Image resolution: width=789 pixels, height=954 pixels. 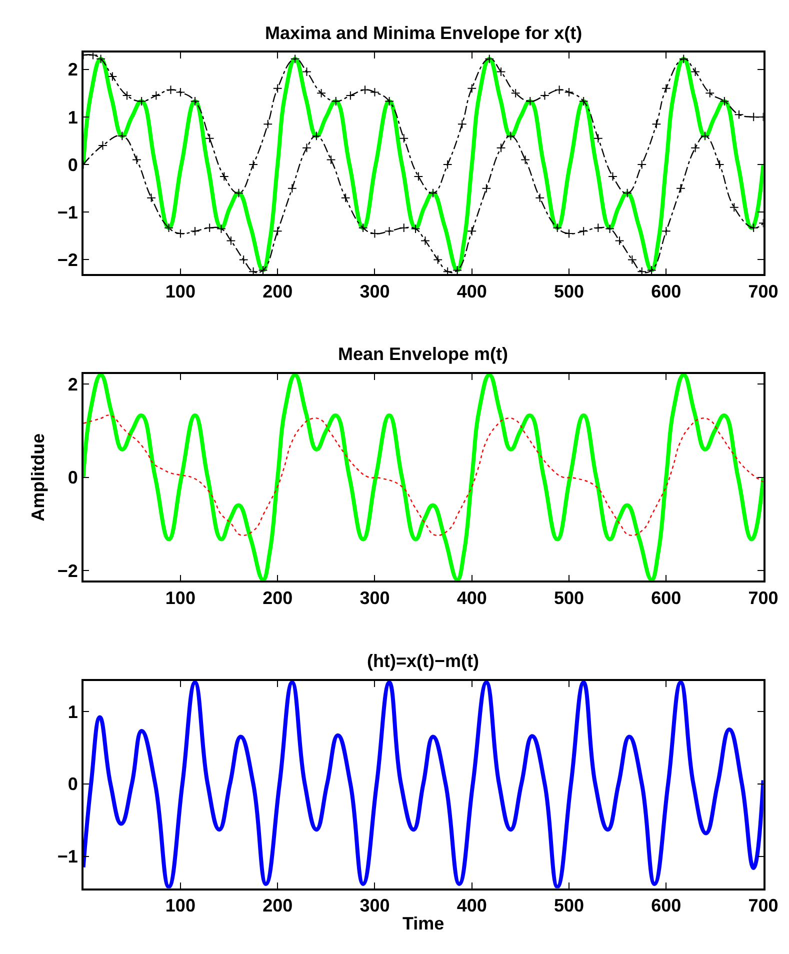 I want to click on y-axis-title: Amplitdue, so click(x=38, y=477).